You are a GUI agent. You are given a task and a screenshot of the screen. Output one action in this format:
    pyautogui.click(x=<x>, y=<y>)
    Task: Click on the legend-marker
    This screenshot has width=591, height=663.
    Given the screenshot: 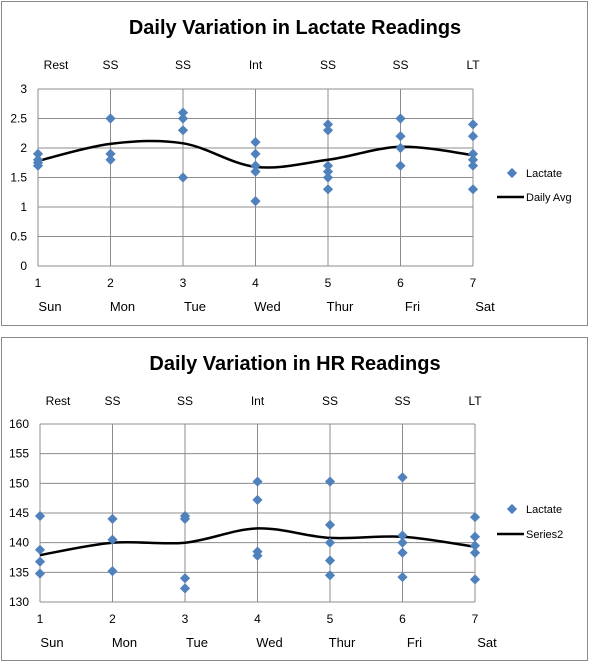 What is the action you would take?
    pyautogui.click(x=512, y=509)
    